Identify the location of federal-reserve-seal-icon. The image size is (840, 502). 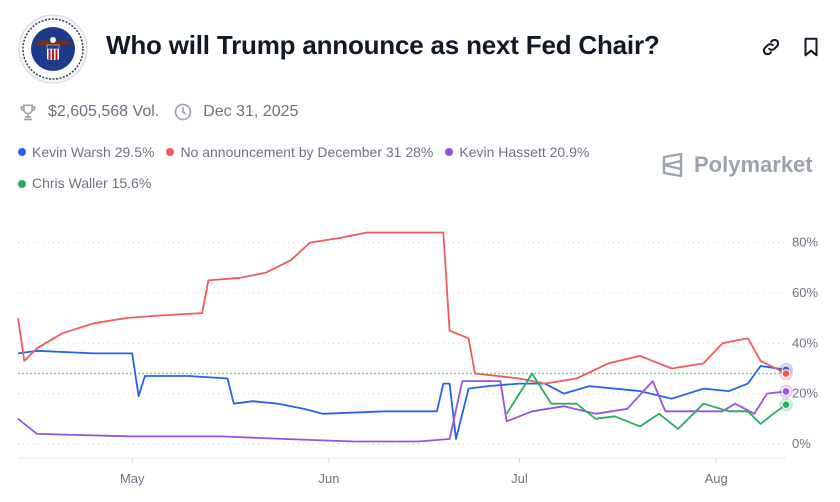
(53, 49).